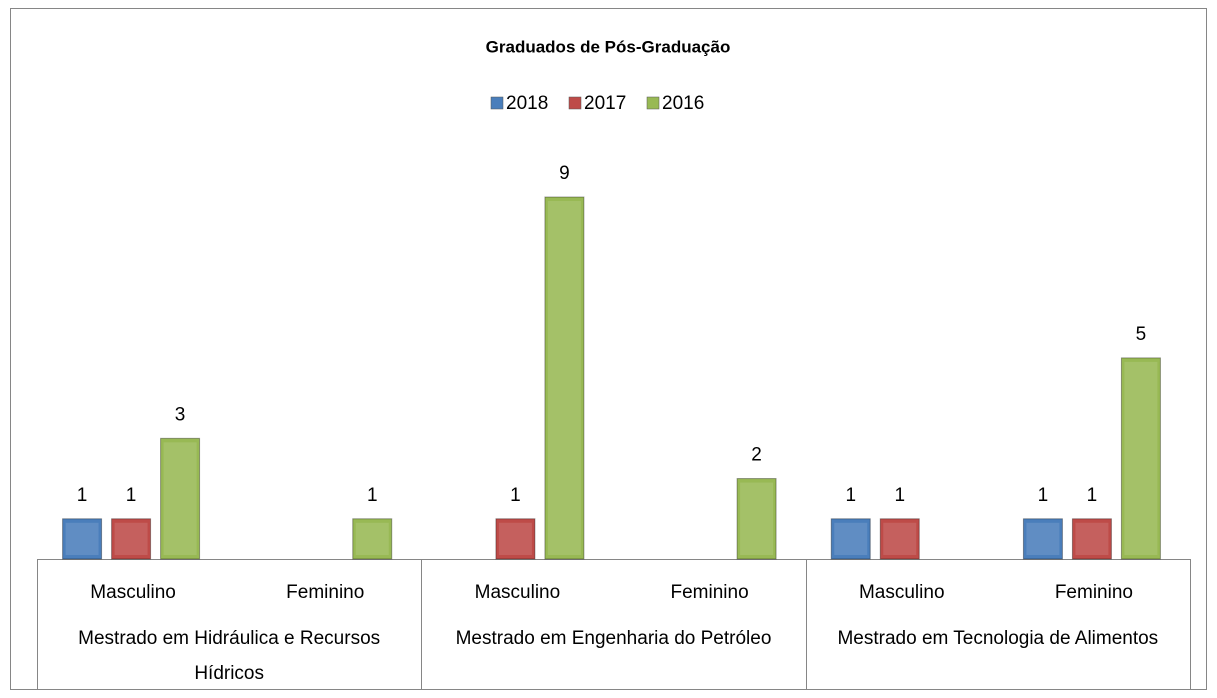 Image resolution: width=1217 pixels, height=698 pixels. I want to click on chart-title: Graduados de Pós-Graduação, so click(608, 46).